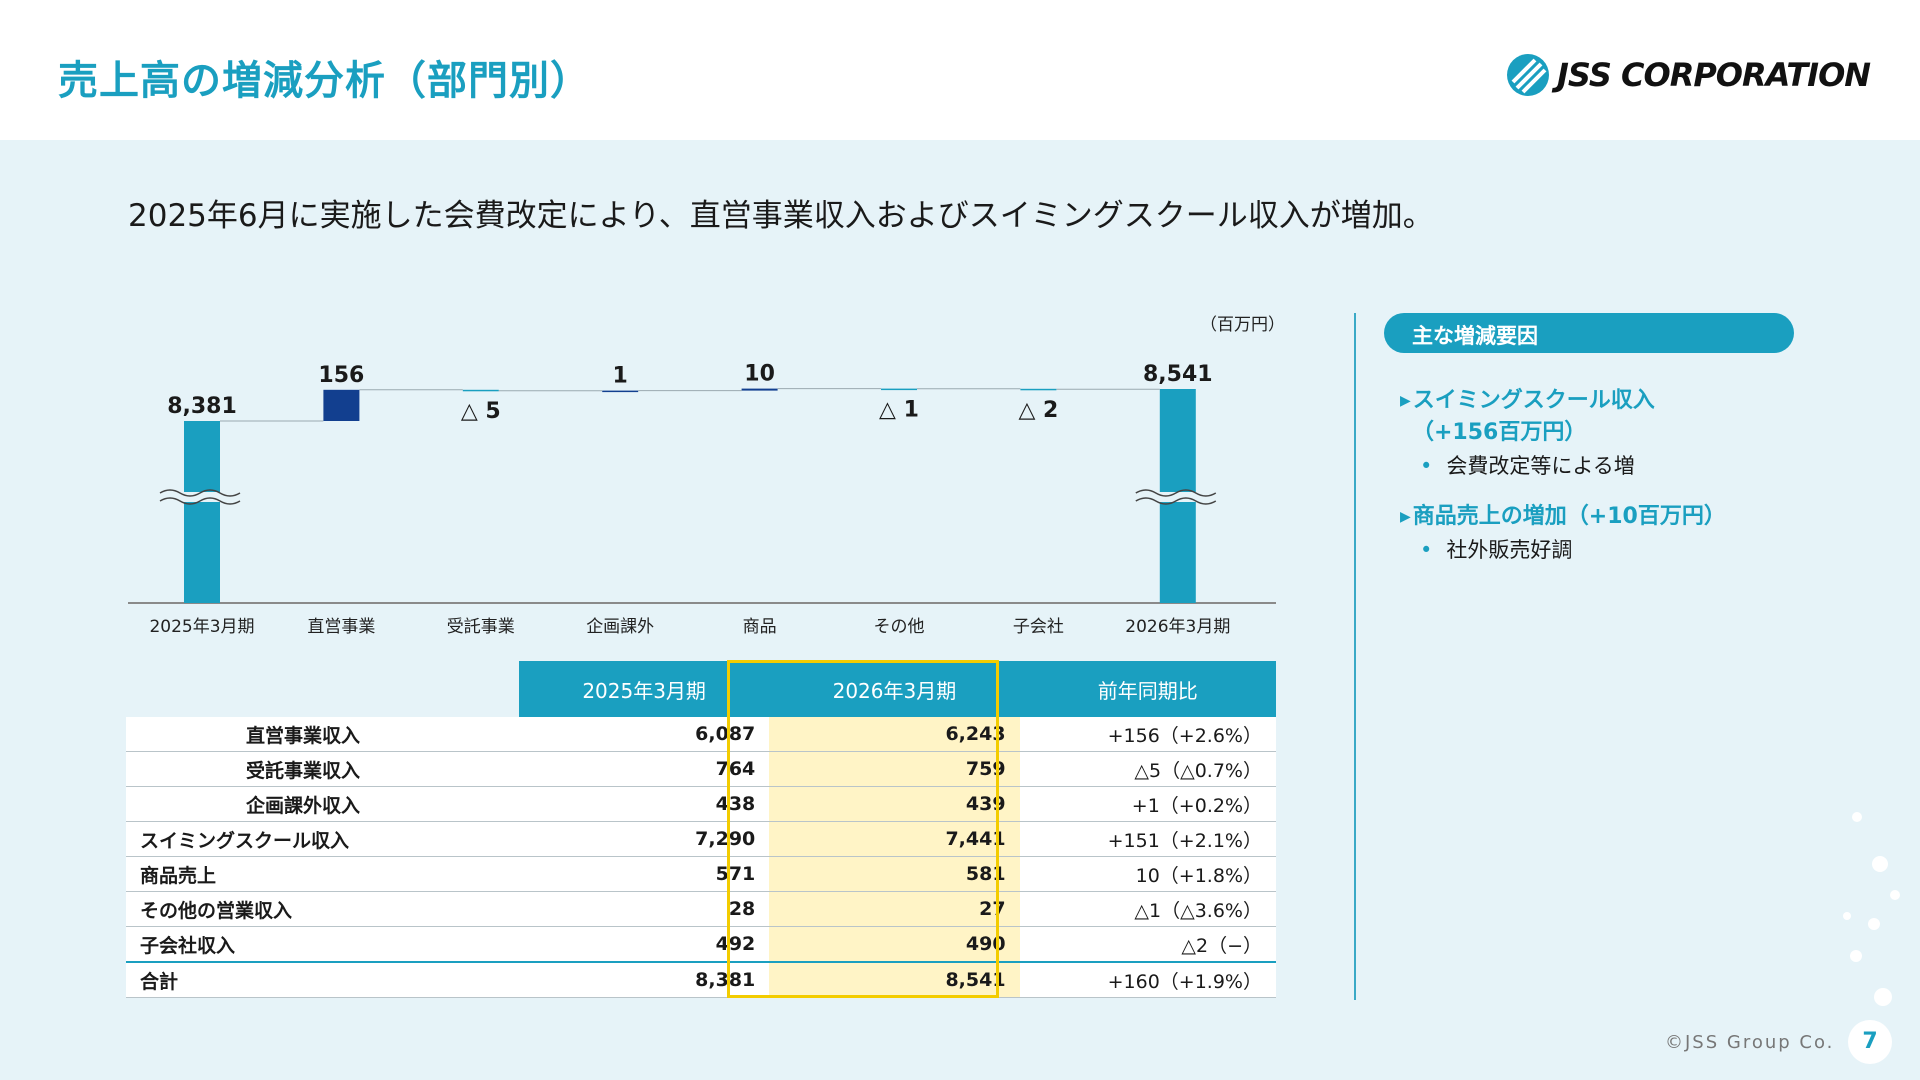  What do you see at coordinates (322, 734) in the screenshot?
I see `row-label: 直営事業収入` at bounding box center [322, 734].